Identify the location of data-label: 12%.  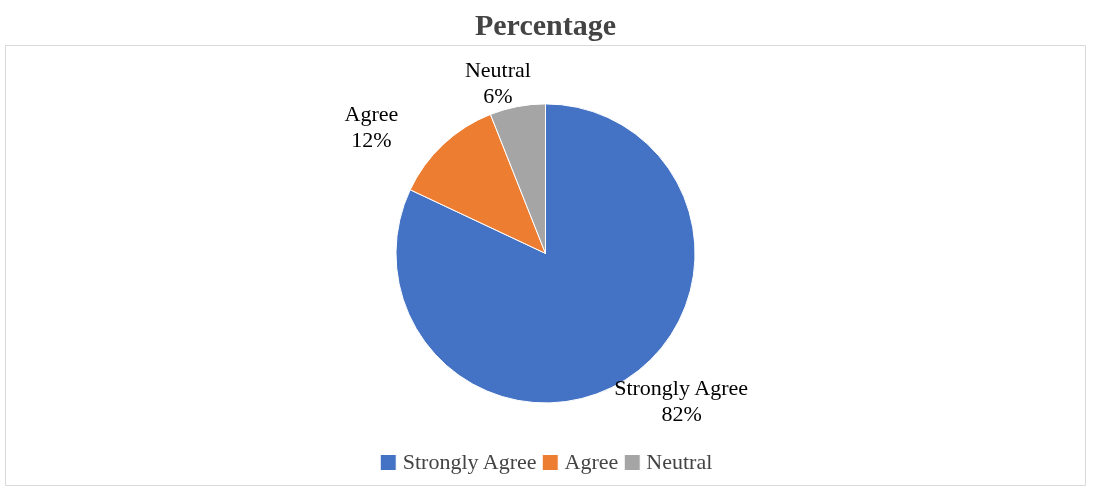
(371, 140).